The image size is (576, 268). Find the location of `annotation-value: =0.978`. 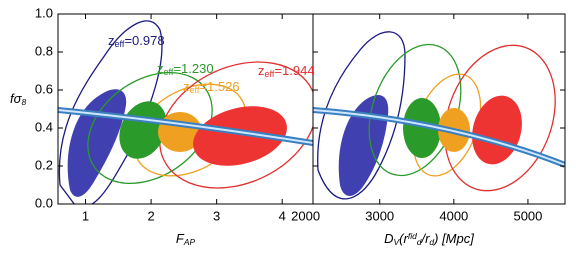

annotation-value: =0.978 is located at coordinates (144, 40).